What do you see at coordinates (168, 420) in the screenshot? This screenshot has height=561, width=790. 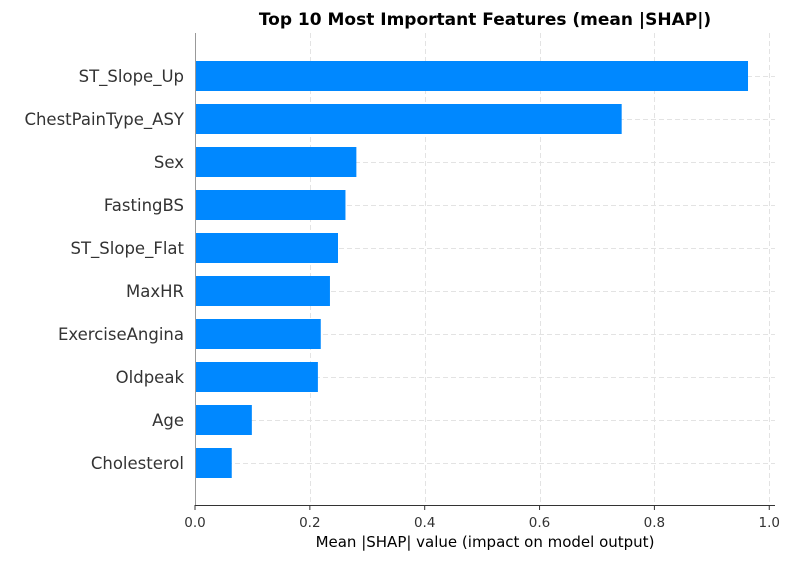 I see `y-tick-label: Age` at bounding box center [168, 420].